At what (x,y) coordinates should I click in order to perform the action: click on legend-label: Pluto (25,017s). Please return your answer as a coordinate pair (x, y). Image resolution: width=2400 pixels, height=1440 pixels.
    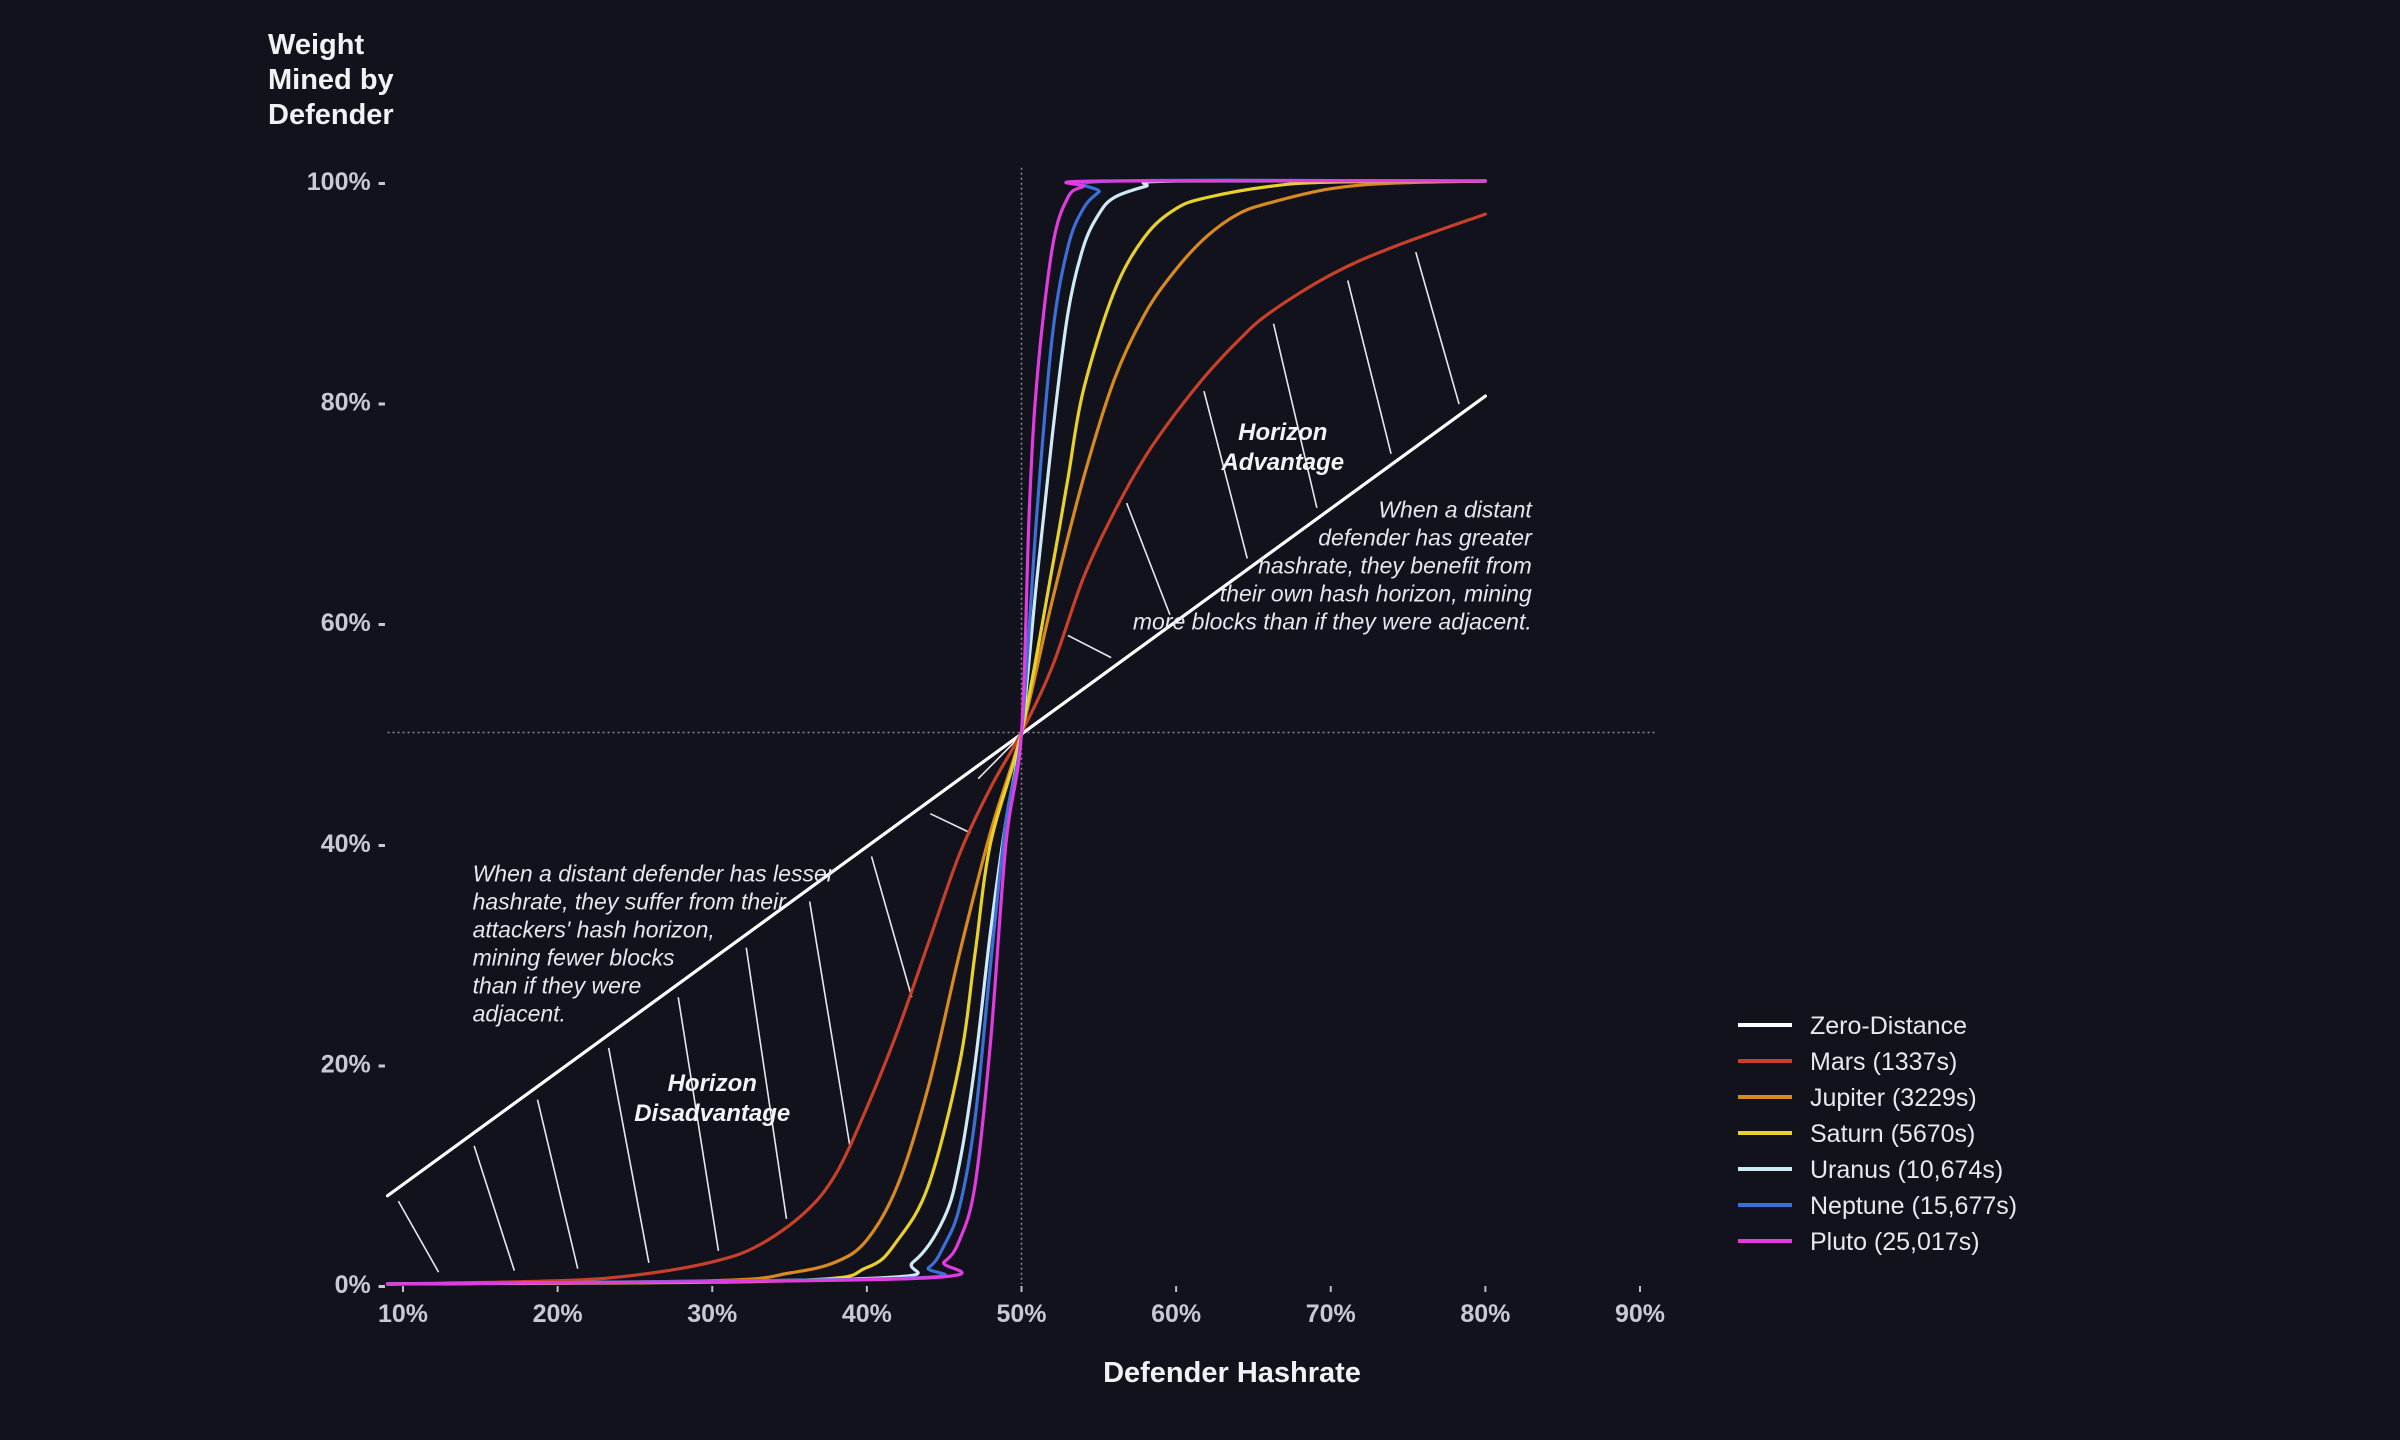
    Looking at the image, I should click on (1895, 1242).